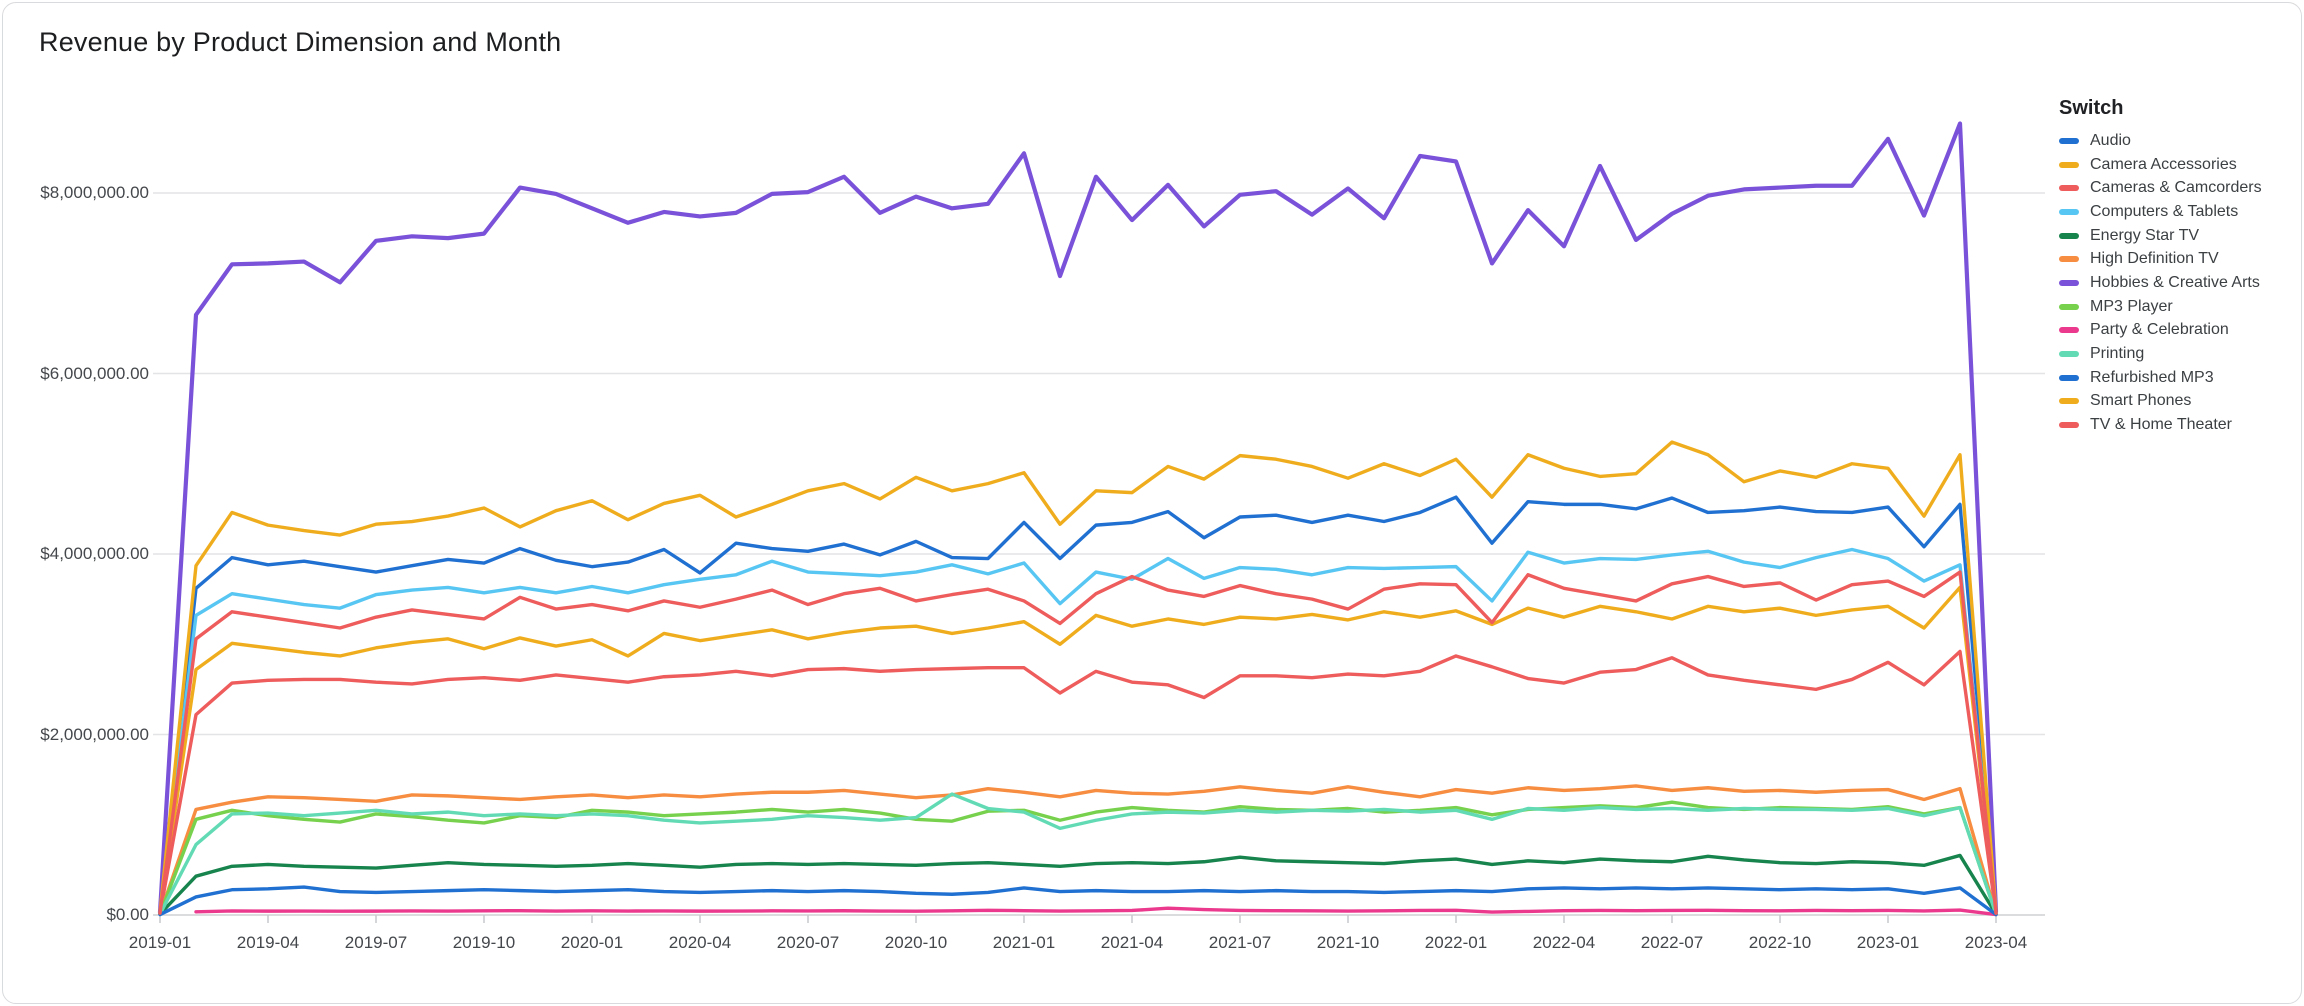 The height and width of the screenshot is (1006, 2304). I want to click on legend-item-high-definition-tv: High Definition TV, so click(2160, 259).